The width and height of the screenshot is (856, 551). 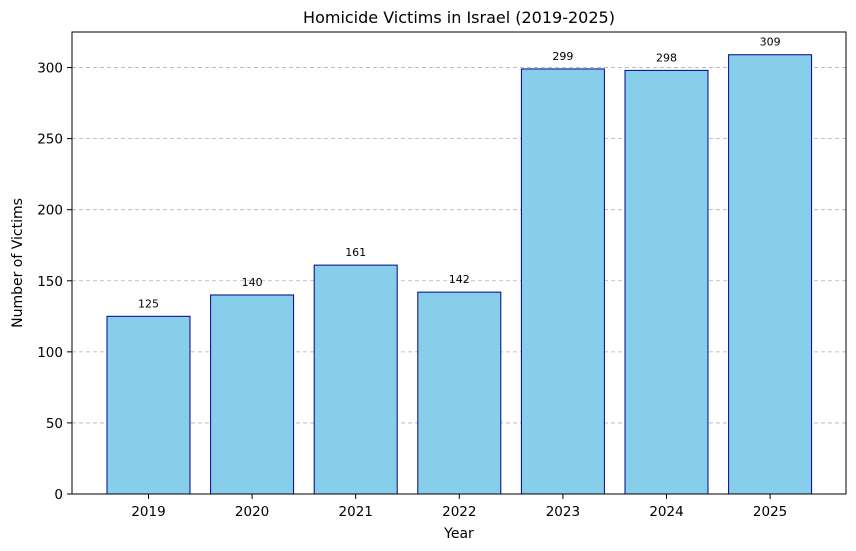 What do you see at coordinates (458, 534) in the screenshot?
I see `x-axis-label: Year` at bounding box center [458, 534].